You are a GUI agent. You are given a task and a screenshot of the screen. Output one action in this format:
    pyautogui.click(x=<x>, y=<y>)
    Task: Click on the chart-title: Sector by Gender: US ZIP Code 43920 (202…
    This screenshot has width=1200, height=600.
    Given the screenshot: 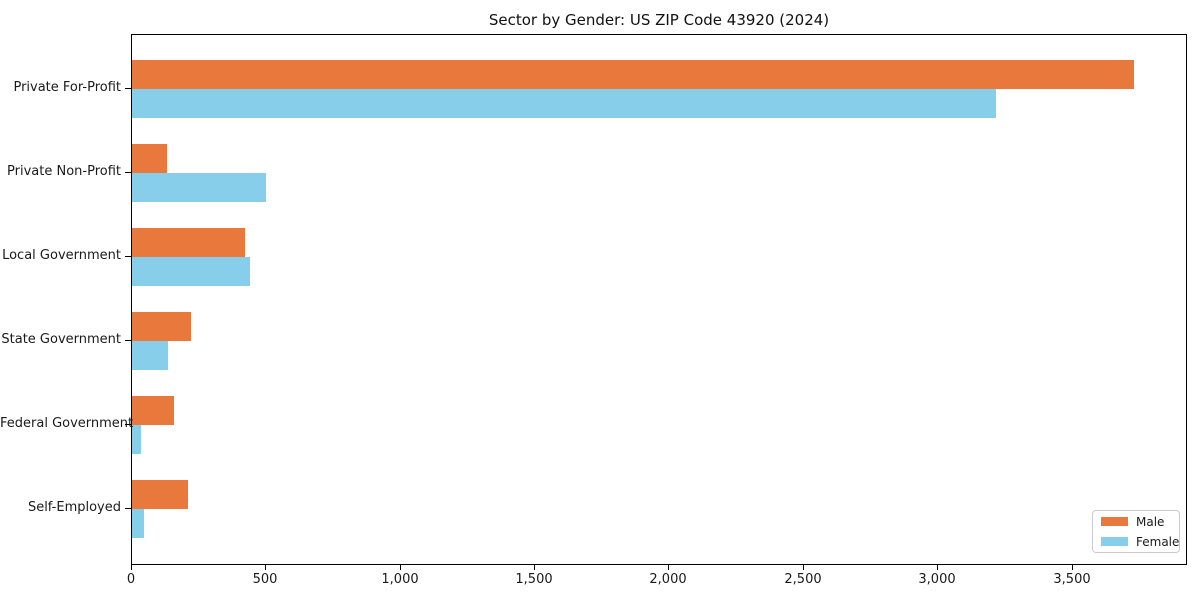 What is the action you would take?
    pyautogui.click(x=659, y=20)
    